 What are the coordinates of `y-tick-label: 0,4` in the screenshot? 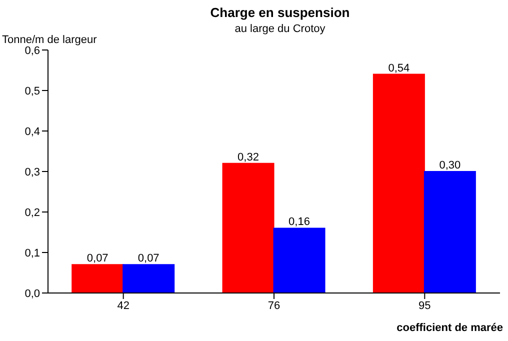 It's located at (32, 132).